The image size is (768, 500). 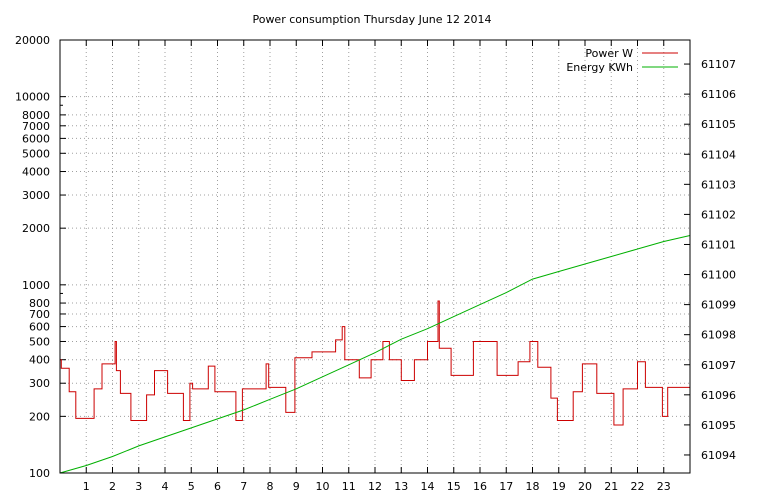 What do you see at coordinates (718, 365) in the screenshot?
I see `y2-tick-label: 61097` at bounding box center [718, 365].